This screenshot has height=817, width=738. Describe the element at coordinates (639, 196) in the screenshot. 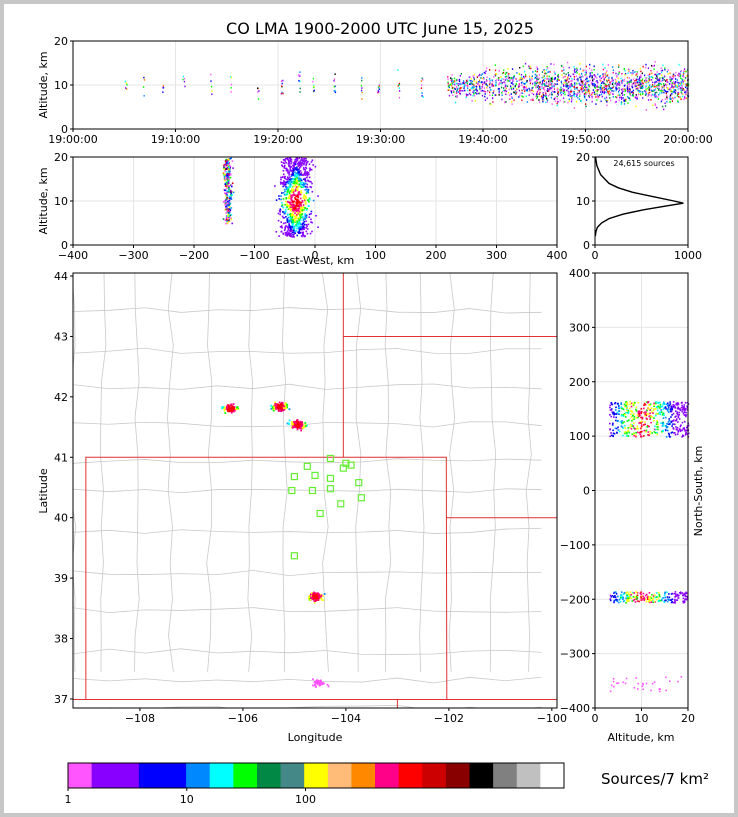

I see `altitude-profile-line` at that location.